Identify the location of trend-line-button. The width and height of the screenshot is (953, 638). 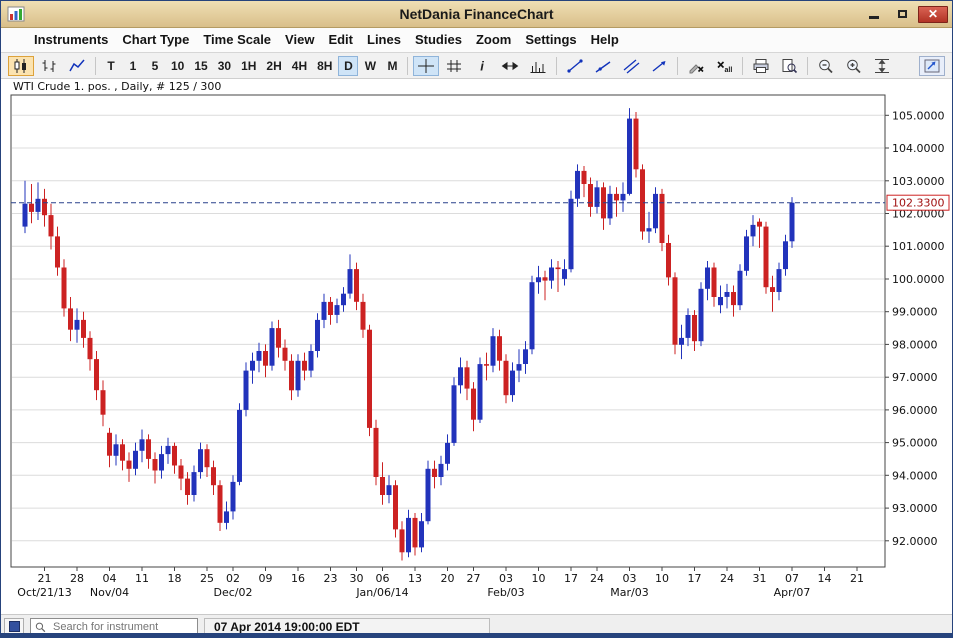
(575, 66).